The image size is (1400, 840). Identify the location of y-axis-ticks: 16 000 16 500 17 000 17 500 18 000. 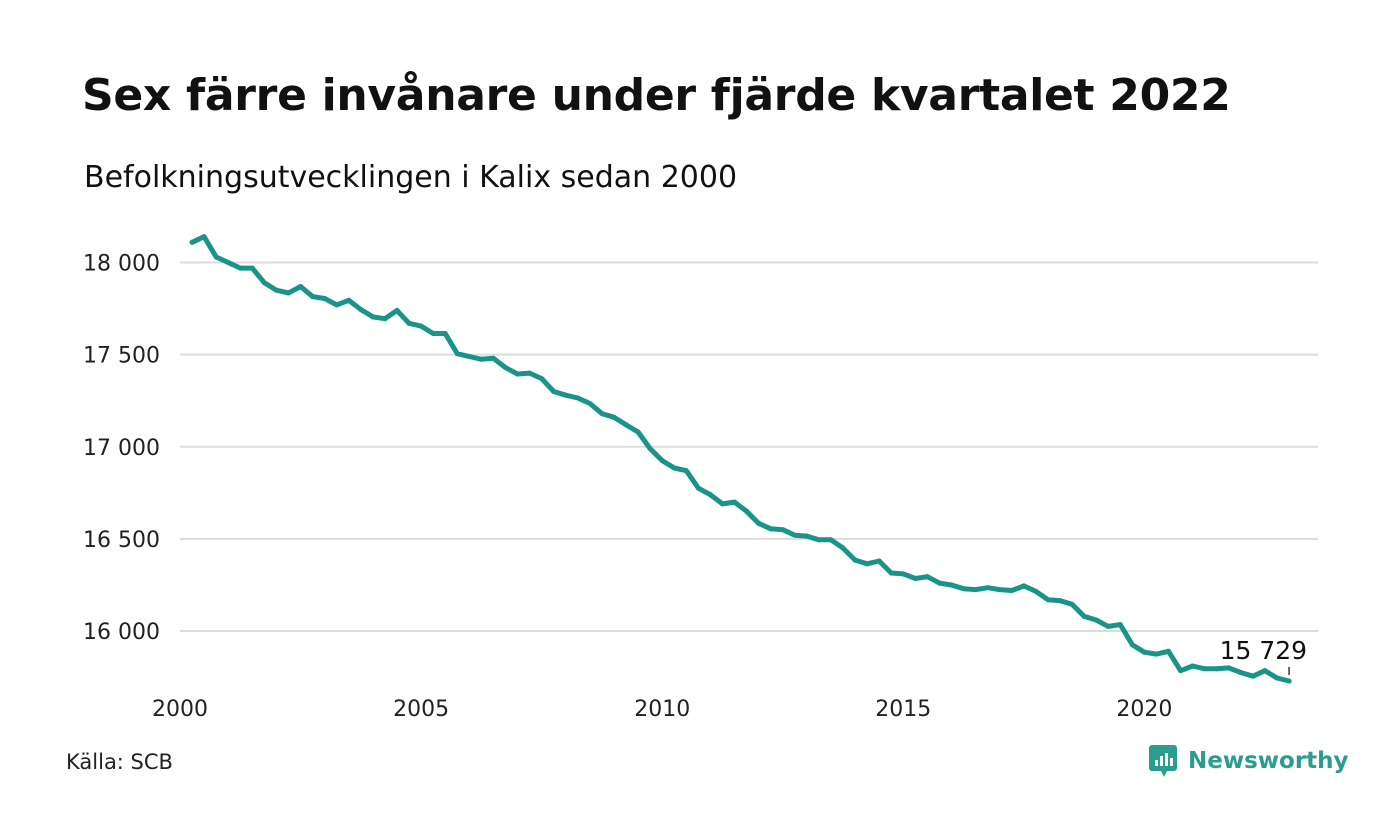
(121, 449).